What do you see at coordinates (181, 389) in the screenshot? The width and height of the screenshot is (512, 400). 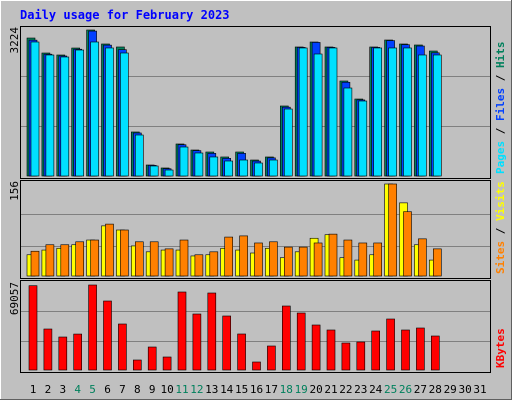 I see `x-tick-label: 11` at bounding box center [181, 389].